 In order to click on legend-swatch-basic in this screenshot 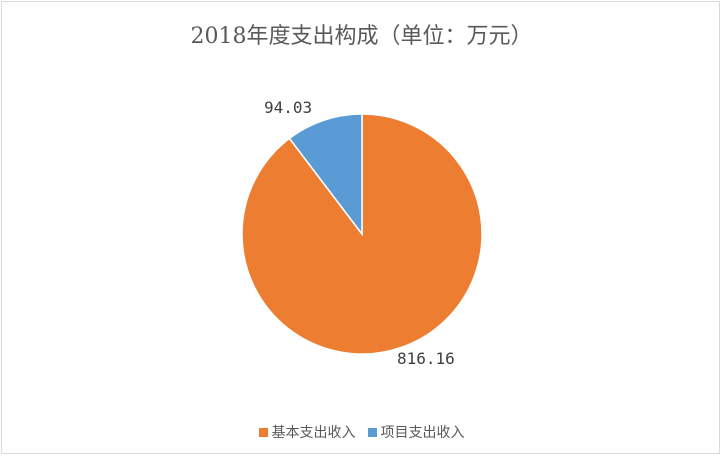, I will do `click(263, 432)`.